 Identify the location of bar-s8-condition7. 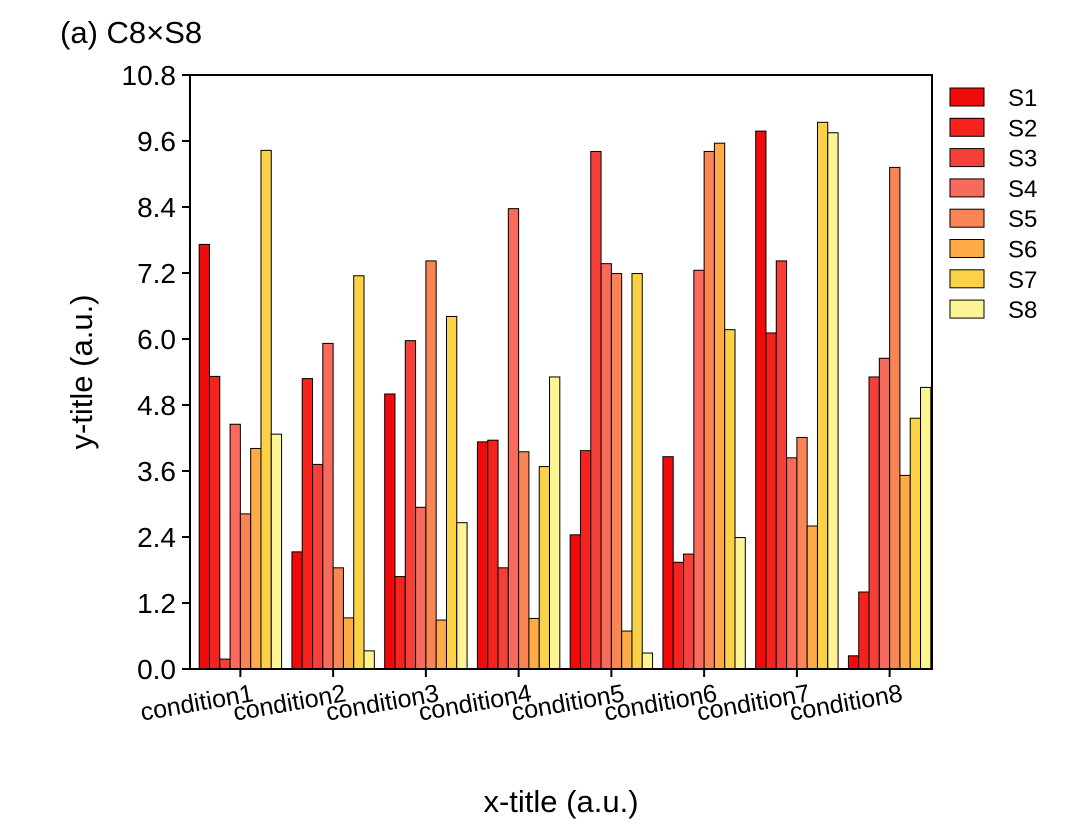
(833, 401).